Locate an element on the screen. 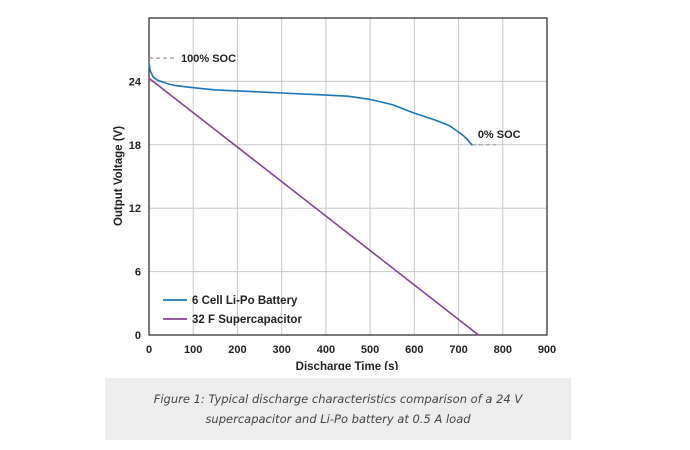 Image resolution: width=690 pixels, height=450 pixels. soc-annotations: 100% SOC 0% SOC is located at coordinates (351, 97).